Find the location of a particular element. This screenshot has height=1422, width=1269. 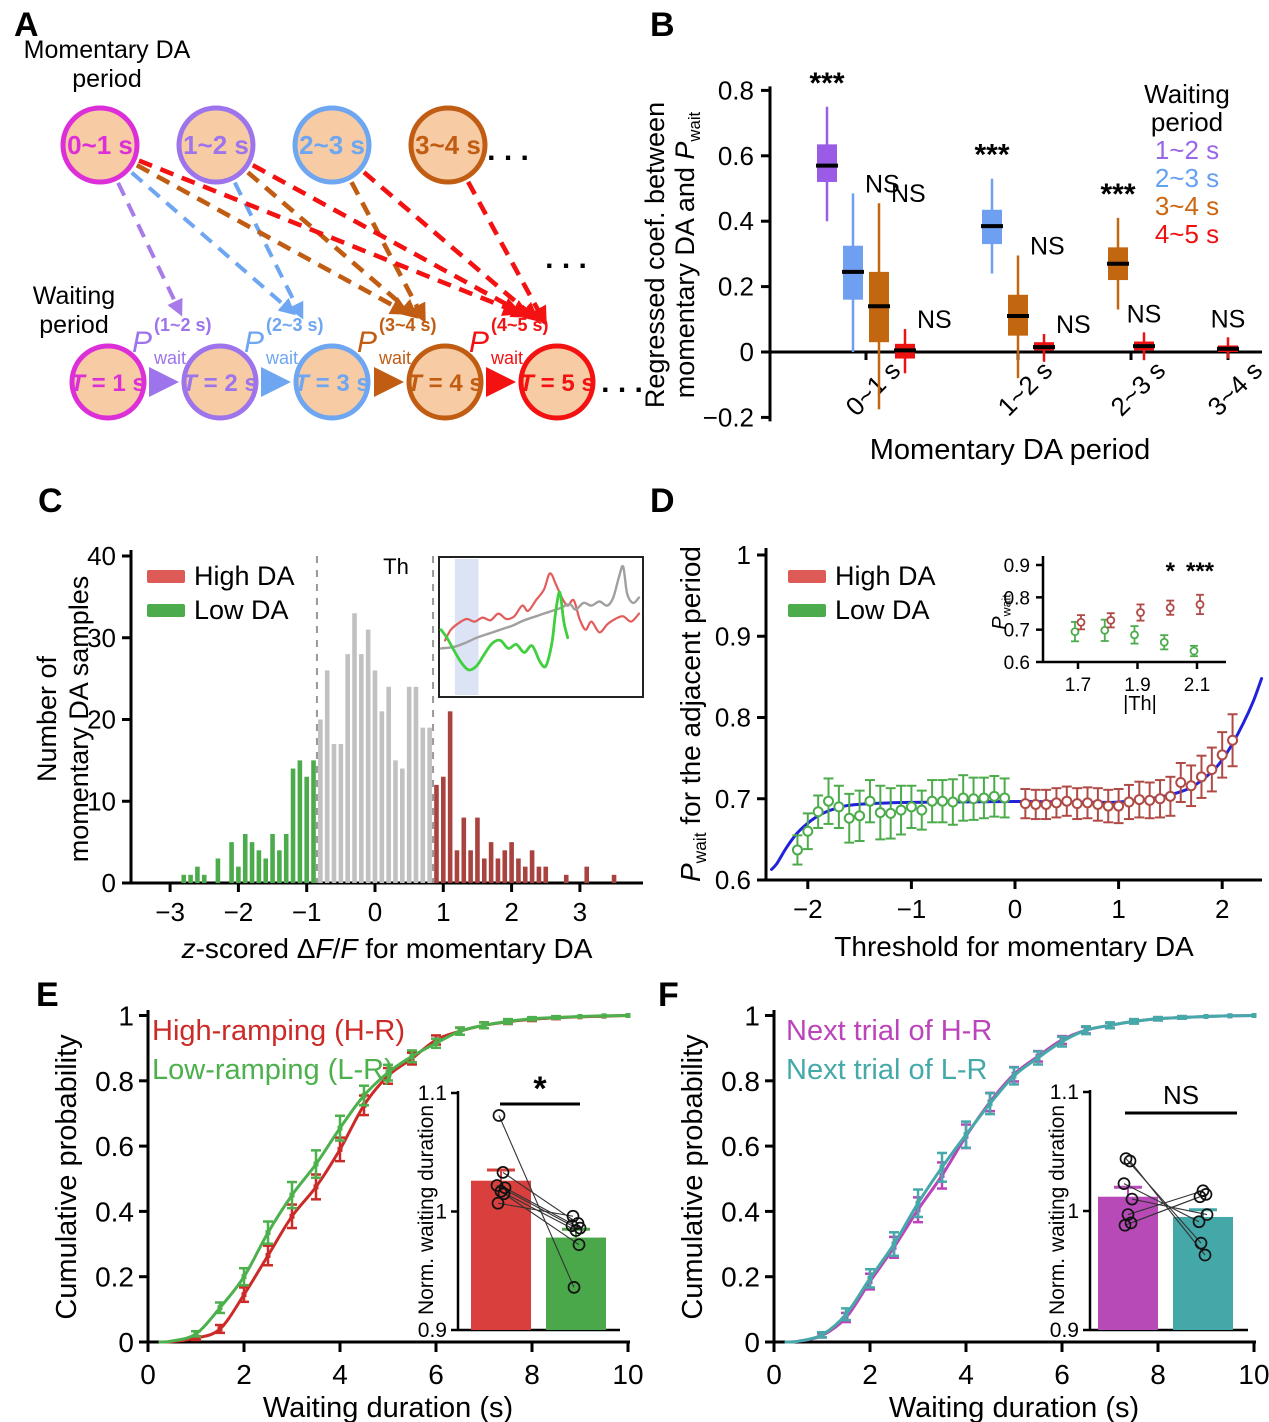

x-tick-label: 10 is located at coordinates (1253, 1374).